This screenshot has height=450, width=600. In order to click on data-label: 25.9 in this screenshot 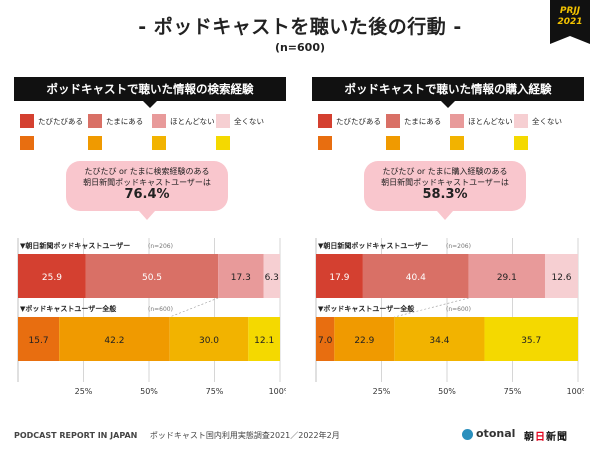, I will do `click(52, 278)`.